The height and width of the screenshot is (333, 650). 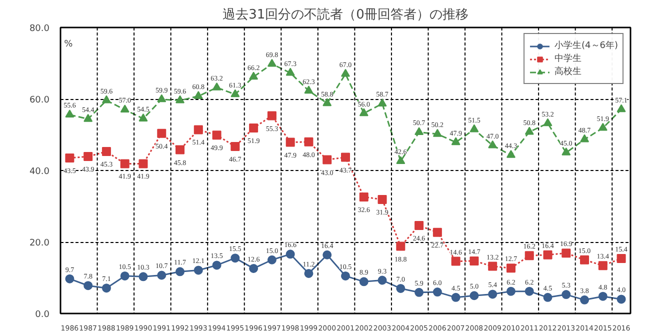 What do you see at coordinates (39, 29) in the screenshot?
I see `y-tick-label: 80.0` at bounding box center [39, 29].